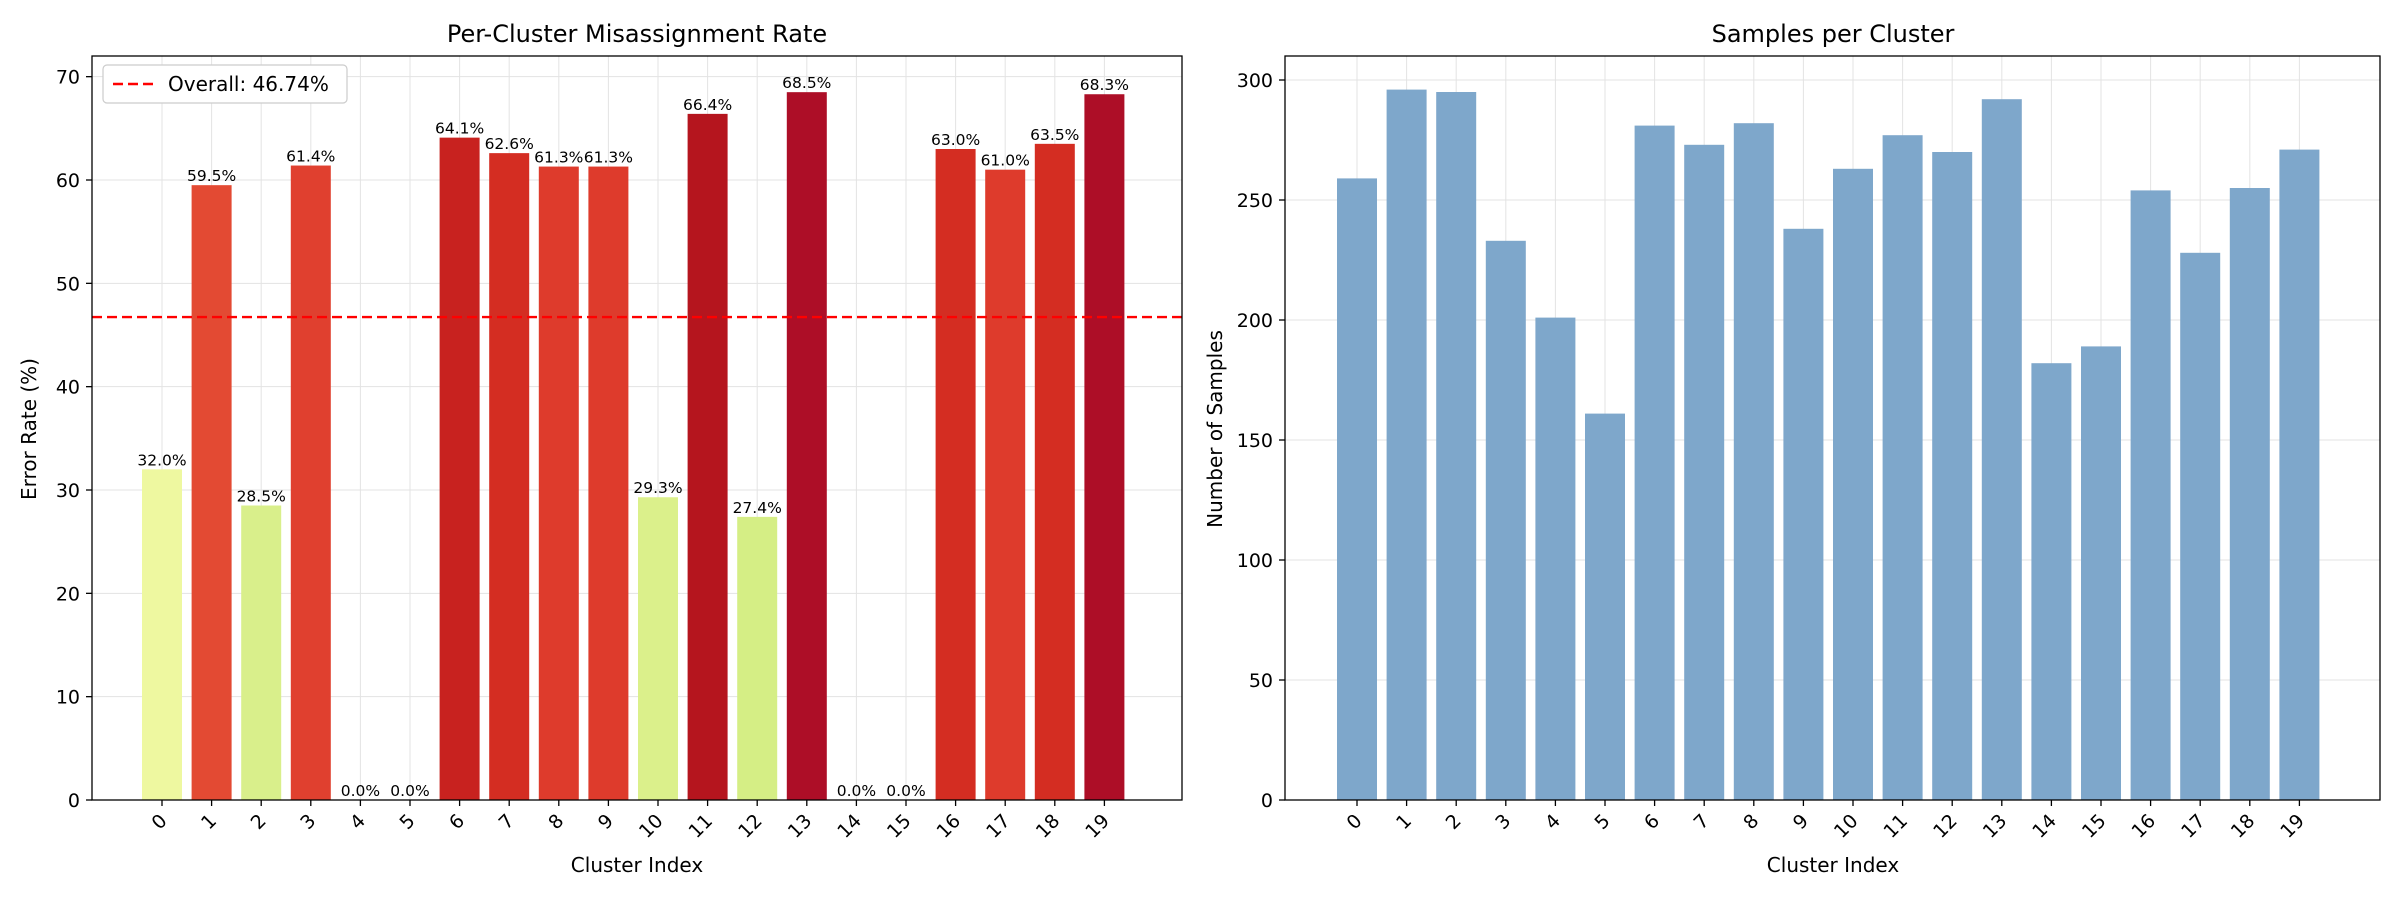  I want to click on data-label: 66.4%, so click(707, 105).